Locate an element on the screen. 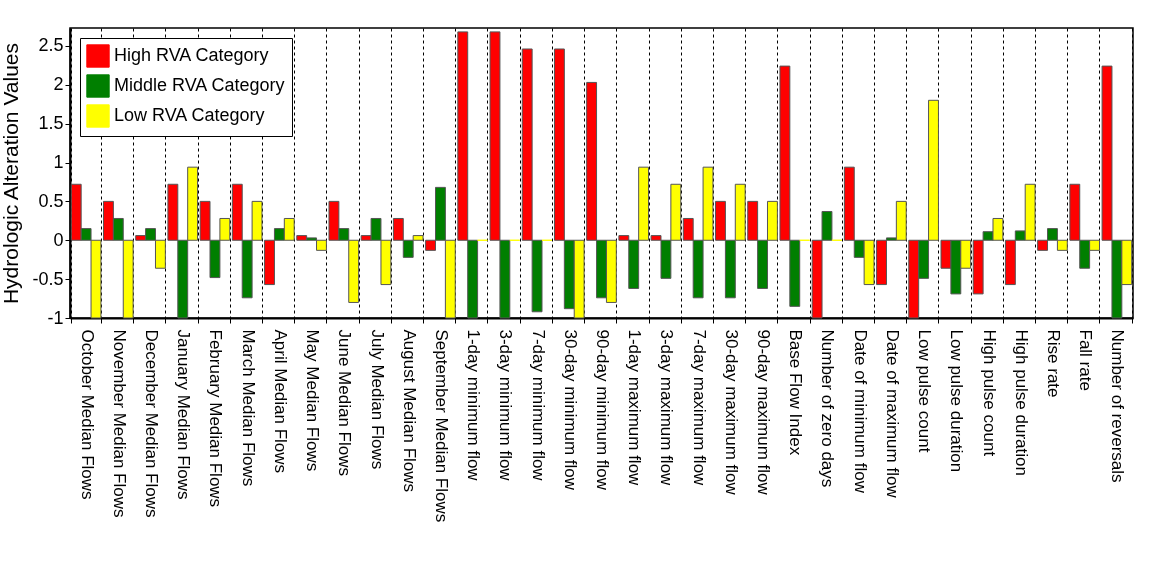  x-tick-label: November Median Flows is located at coordinates (119, 423).